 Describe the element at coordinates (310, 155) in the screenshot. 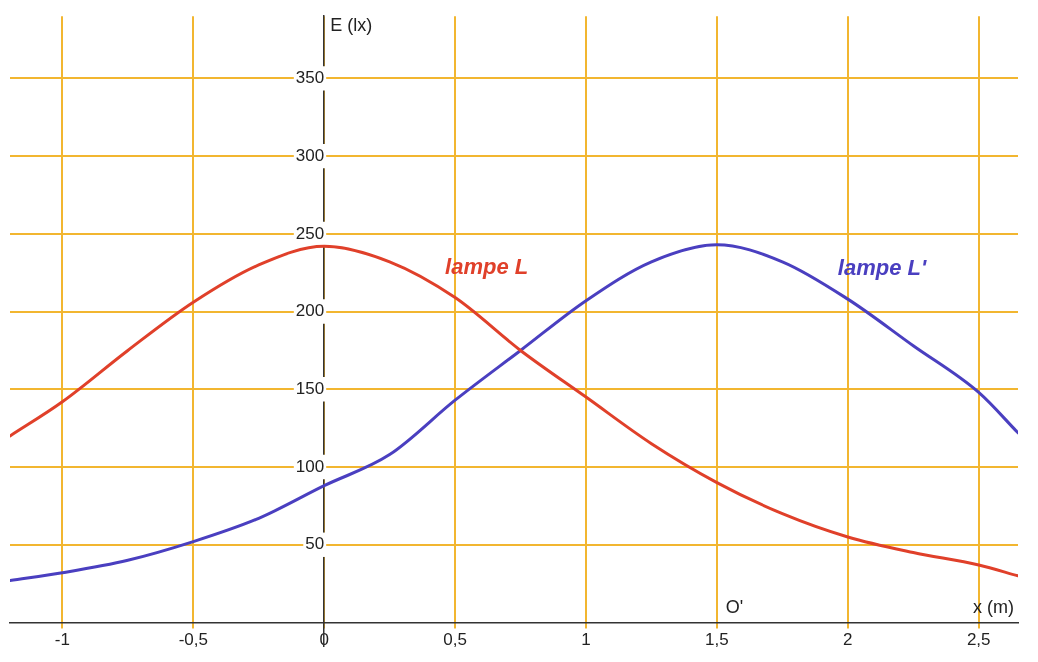

I see `y-tick-label: 300` at that location.